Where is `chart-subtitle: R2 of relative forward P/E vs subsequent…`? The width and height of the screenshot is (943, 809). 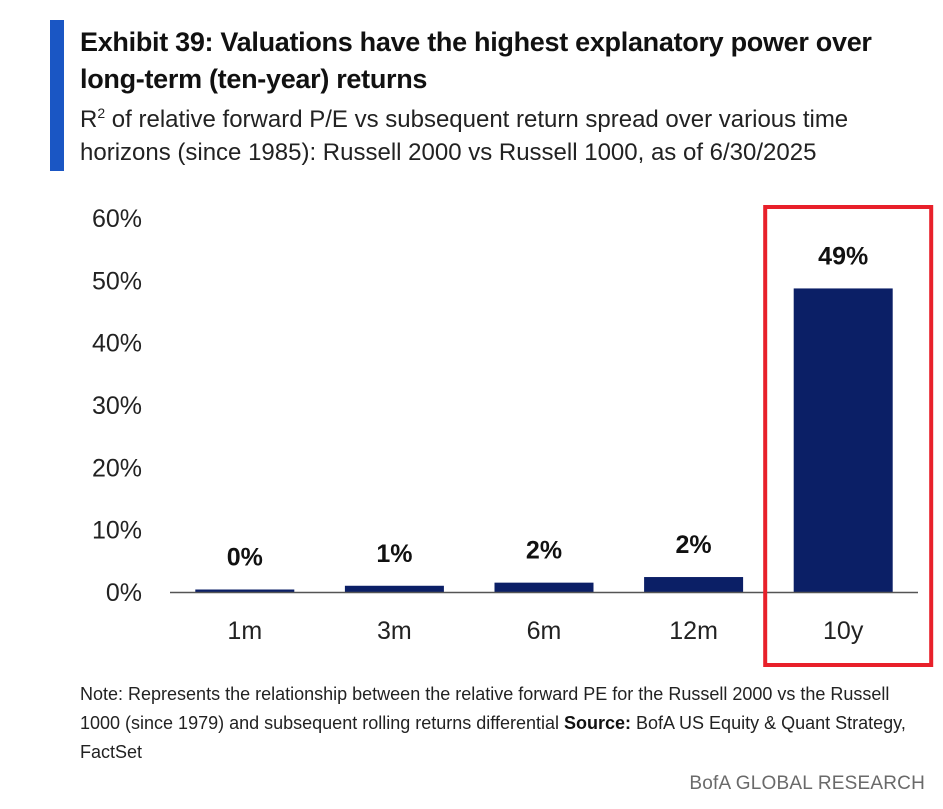
chart-subtitle: R2 of relative forward P/E vs subsequent… is located at coordinates (500, 136).